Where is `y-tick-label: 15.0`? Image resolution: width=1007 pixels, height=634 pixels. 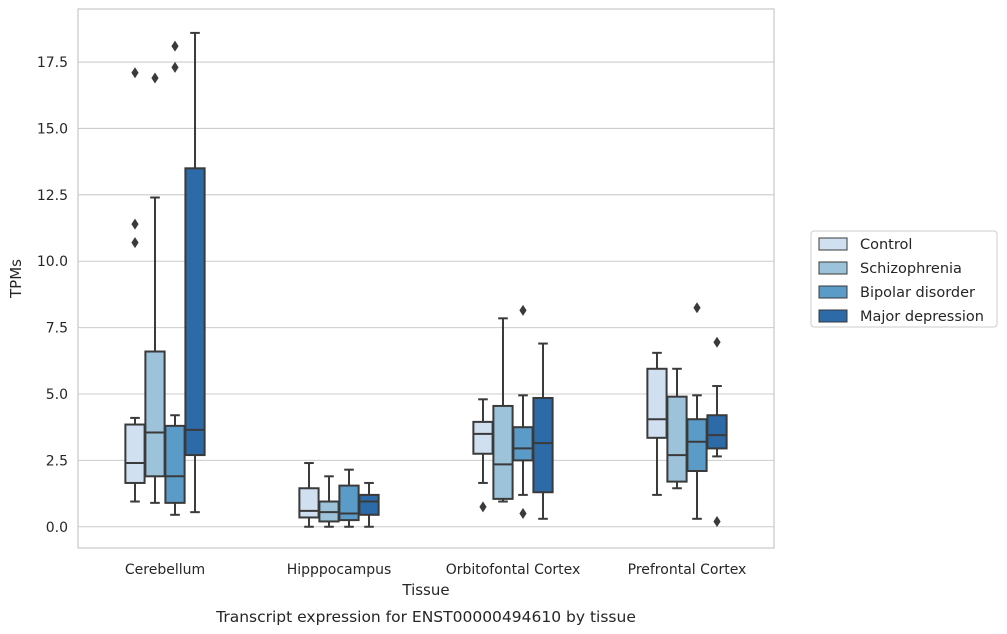
y-tick-label: 15.0 is located at coordinates (52, 129).